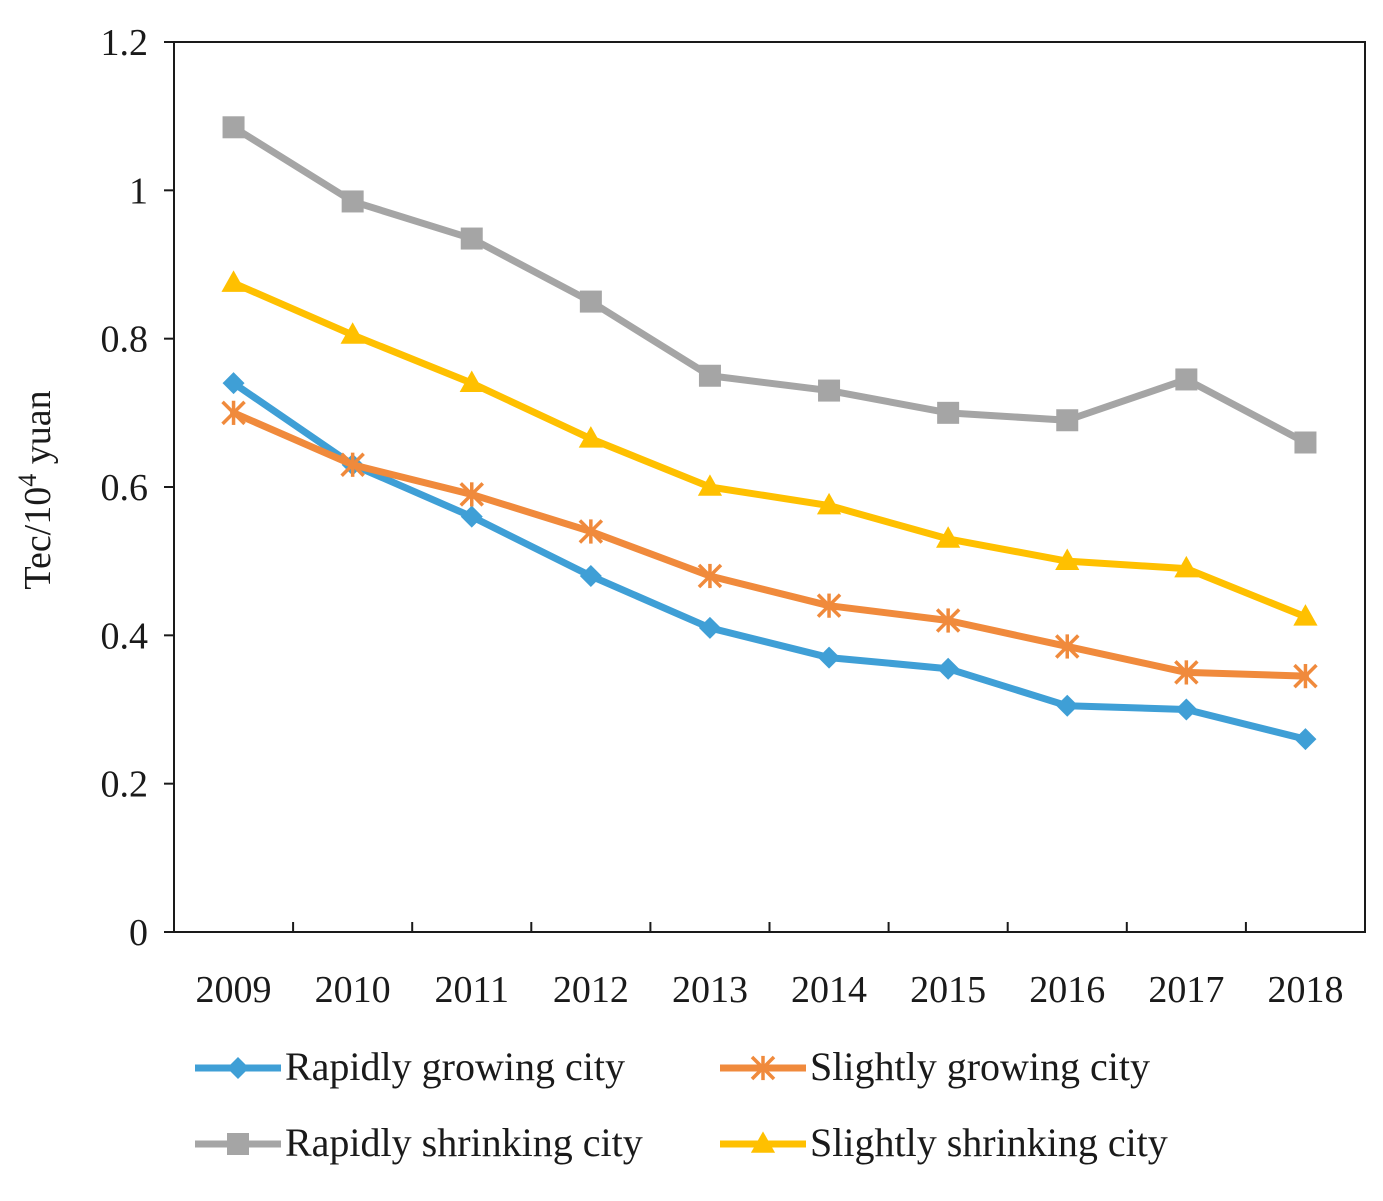  Describe the element at coordinates (1186, 990) in the screenshot. I see `x-tick-label: 2017` at that location.